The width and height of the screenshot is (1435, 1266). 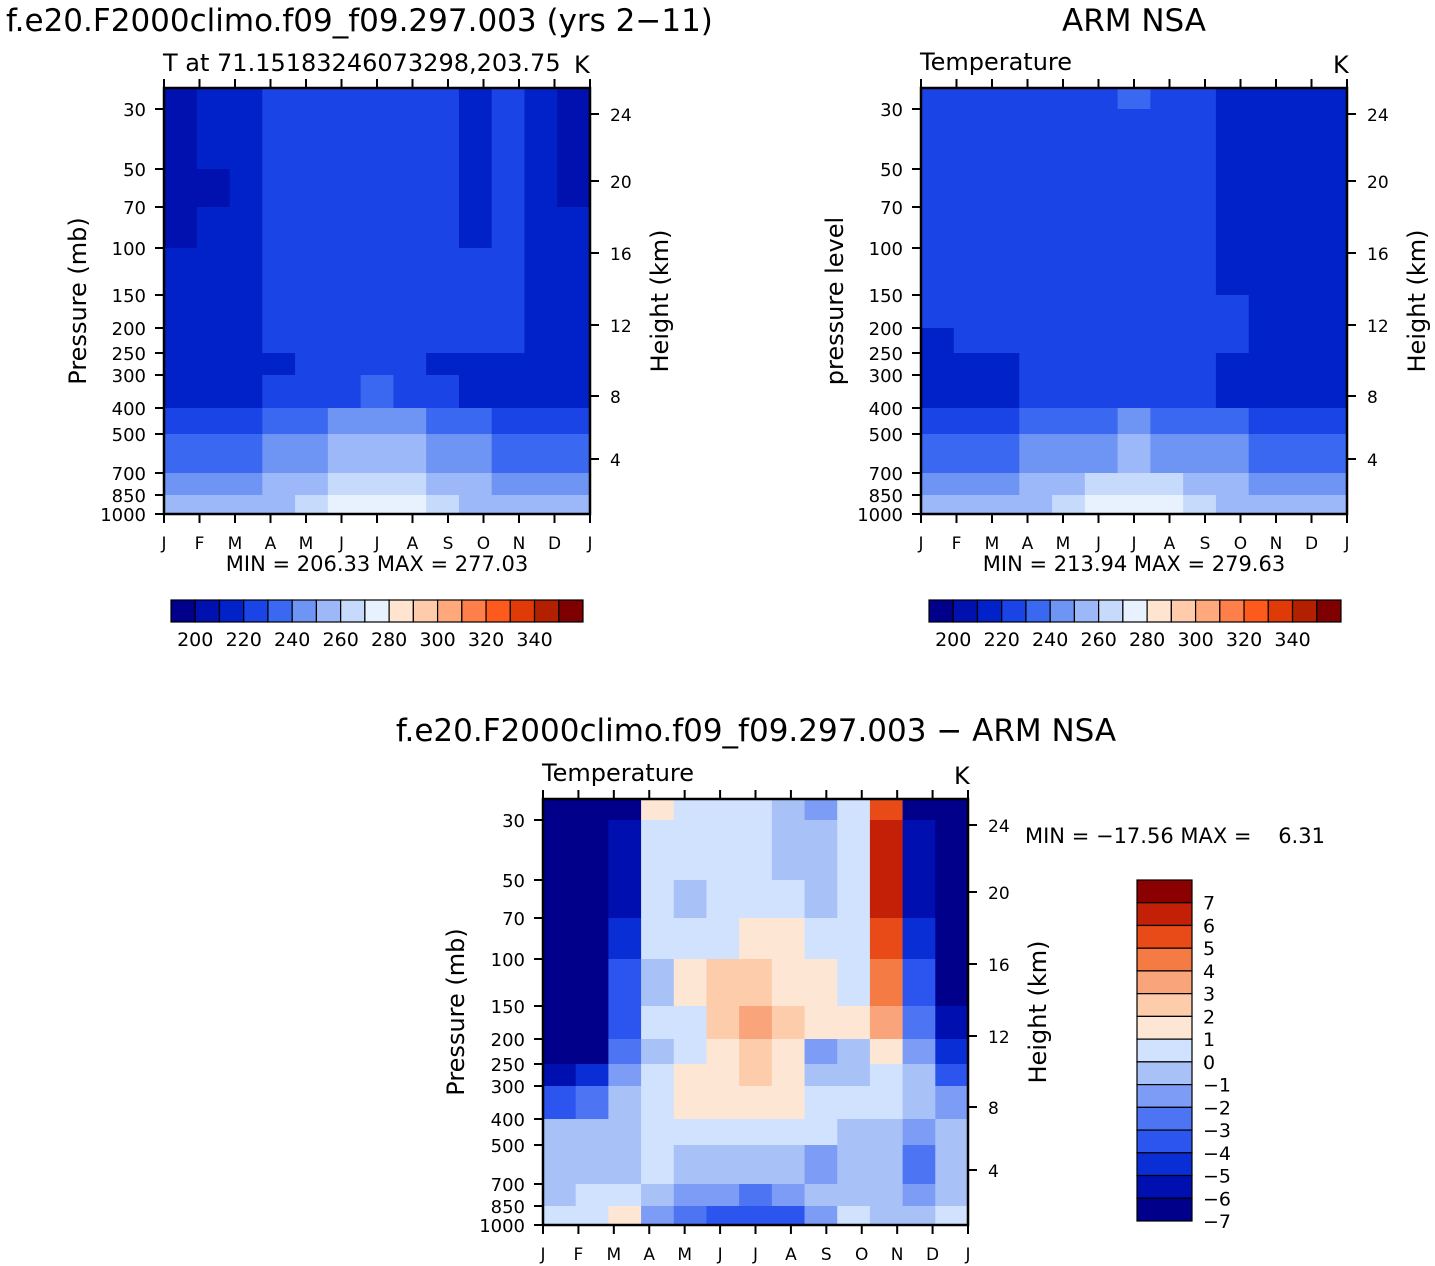 What do you see at coordinates (456, 1011) in the screenshot?
I see `diff-y-axis-label: Pressure (mb)` at bounding box center [456, 1011].